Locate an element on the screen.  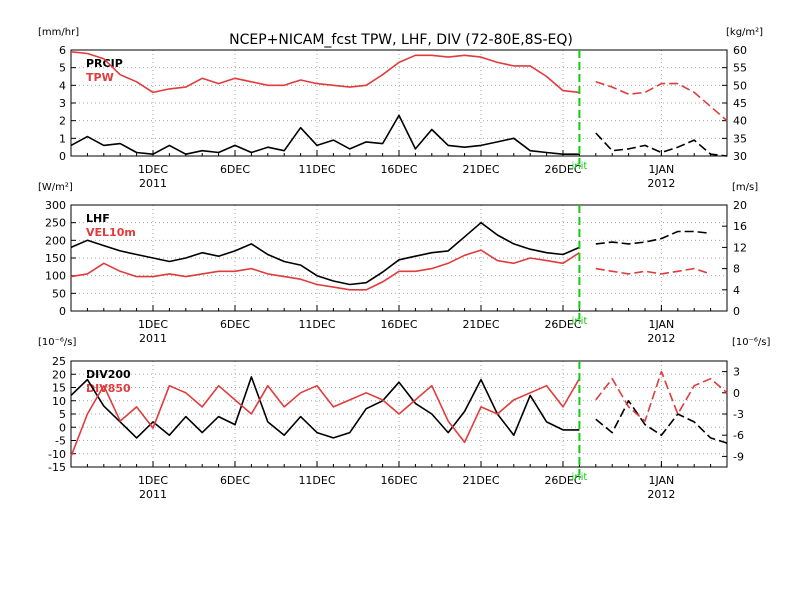
panel3-right-tick-label: -3 is located at coordinates (738, 414).